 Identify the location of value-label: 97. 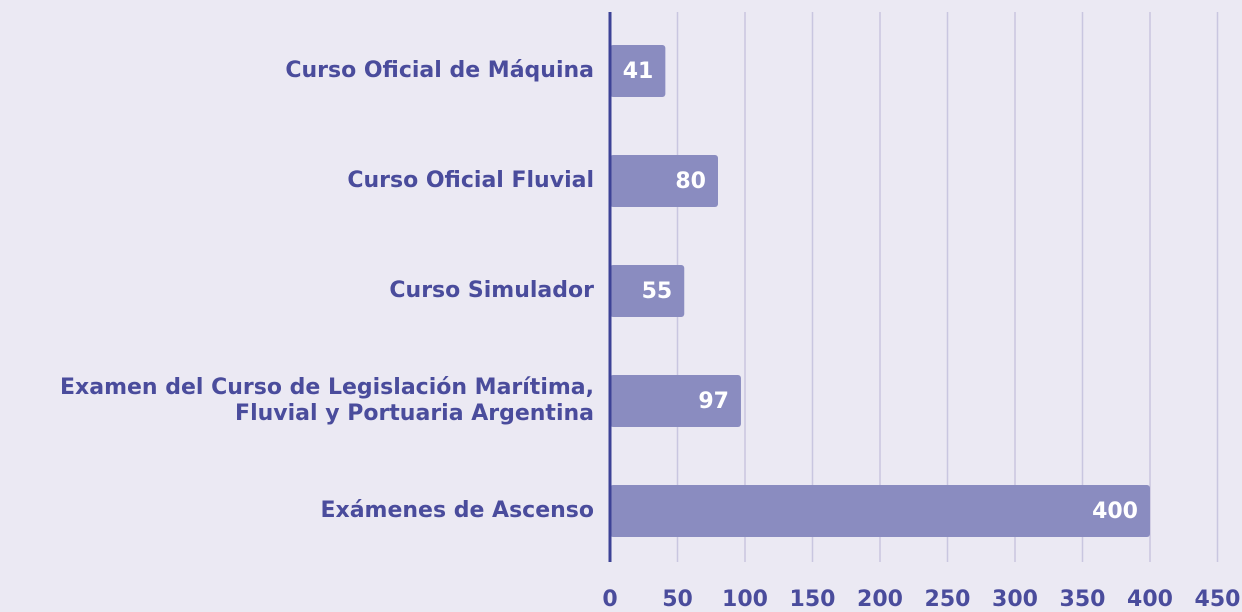
(713, 401).